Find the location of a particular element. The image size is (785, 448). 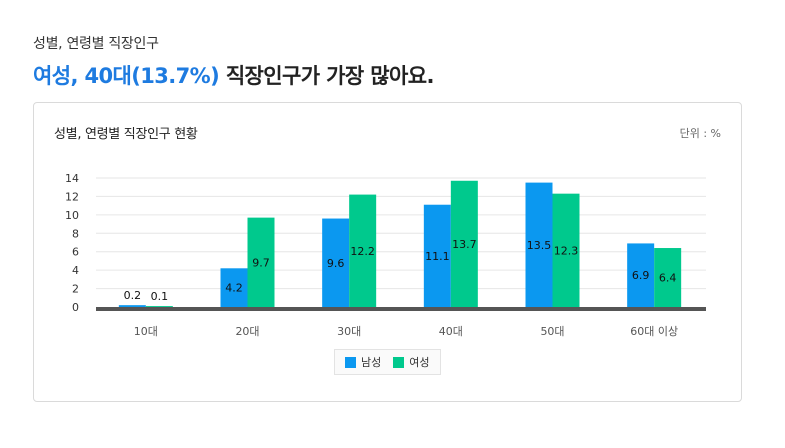

y-tick-label: 2 is located at coordinates (75, 289).